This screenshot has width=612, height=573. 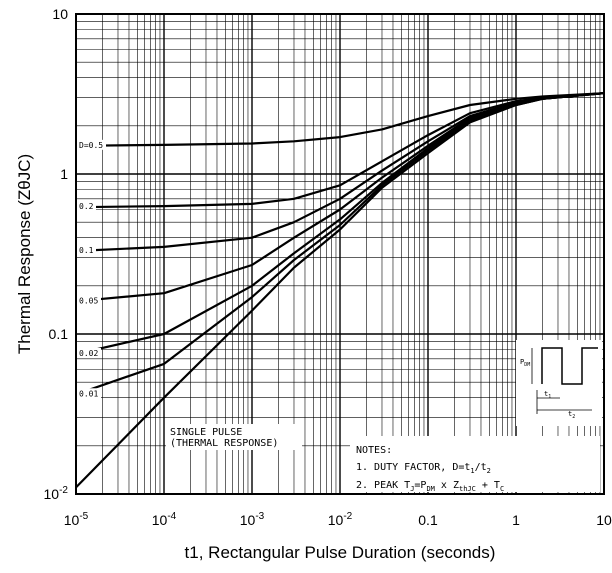 What do you see at coordinates (569, 366) in the screenshot?
I see `pulse-waveform` at bounding box center [569, 366].